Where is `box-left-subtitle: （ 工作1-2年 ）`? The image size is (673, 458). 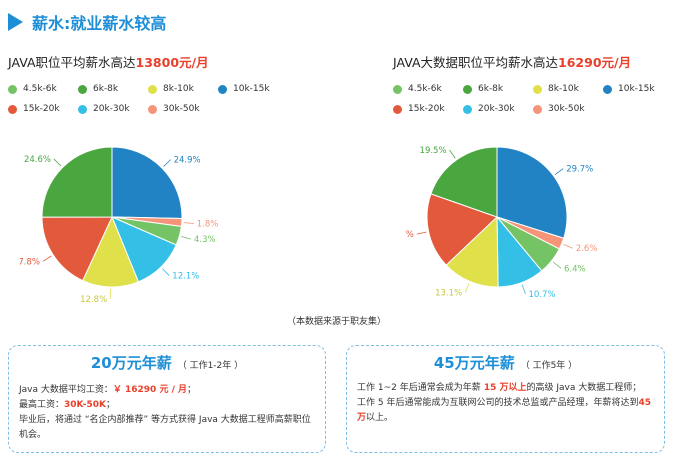
box-left-subtitle: （ 工作1-2年 ） is located at coordinates (210, 366).